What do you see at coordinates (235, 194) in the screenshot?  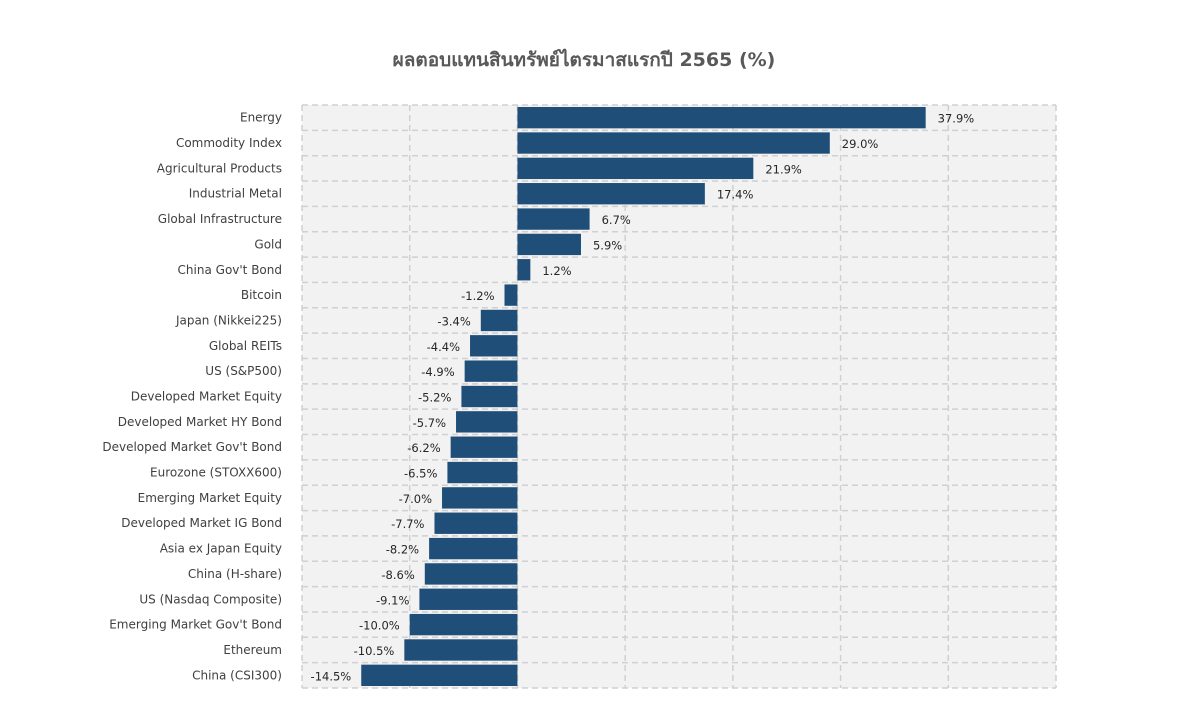 I see `category-label: Industrial Metal` at bounding box center [235, 194].